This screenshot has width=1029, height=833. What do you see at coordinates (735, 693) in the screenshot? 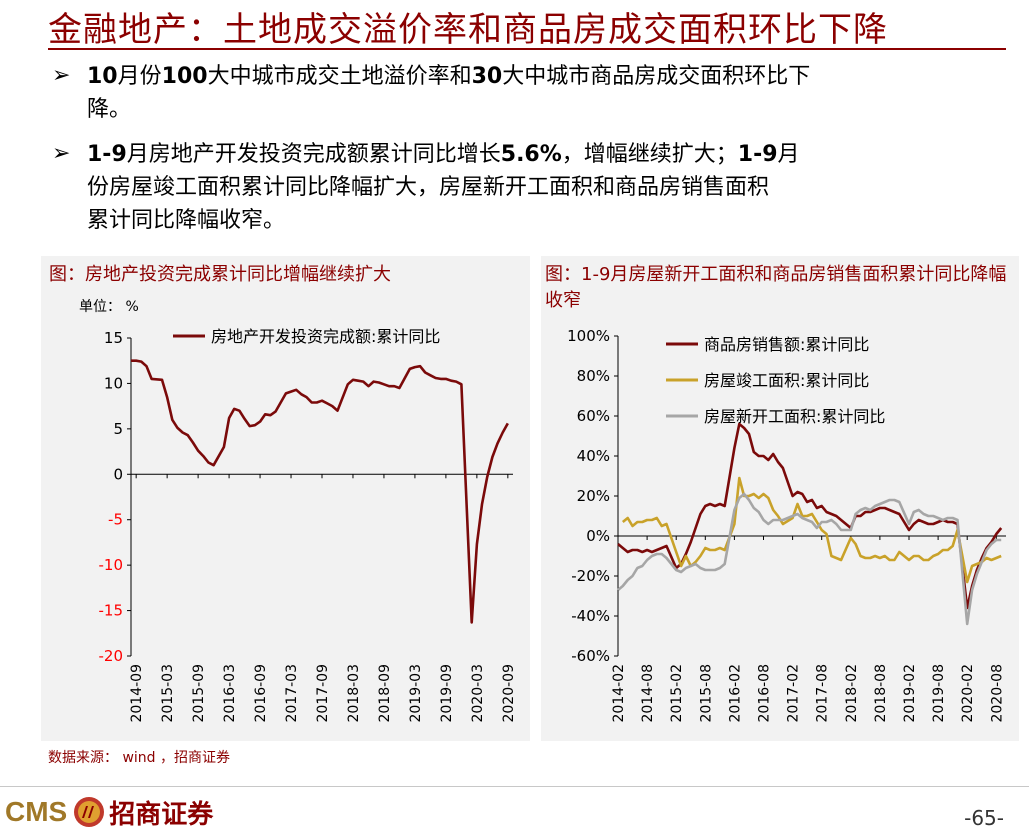
I see `x-tick-label: 2016-02` at bounding box center [735, 693].